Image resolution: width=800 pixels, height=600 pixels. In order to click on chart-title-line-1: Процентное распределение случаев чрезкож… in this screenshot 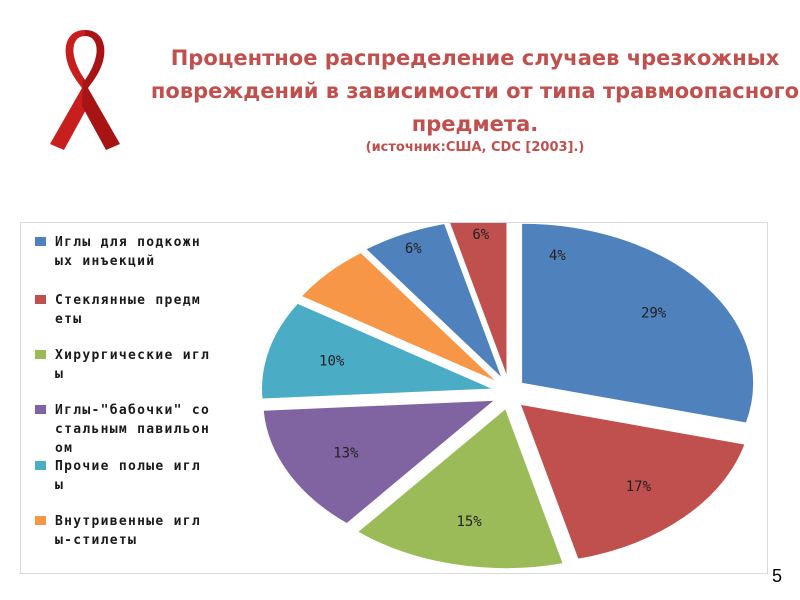, I will do `click(475, 58)`.